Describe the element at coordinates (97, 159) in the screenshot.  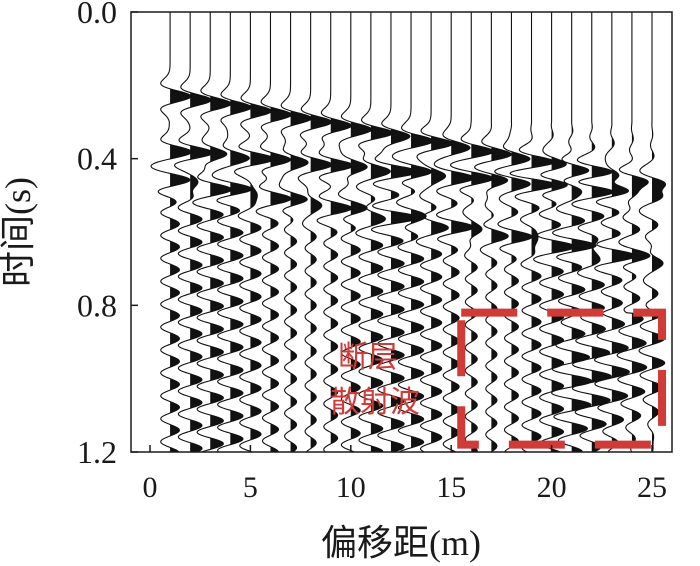
I see `y-tick-label-1: 0.4` at that location.